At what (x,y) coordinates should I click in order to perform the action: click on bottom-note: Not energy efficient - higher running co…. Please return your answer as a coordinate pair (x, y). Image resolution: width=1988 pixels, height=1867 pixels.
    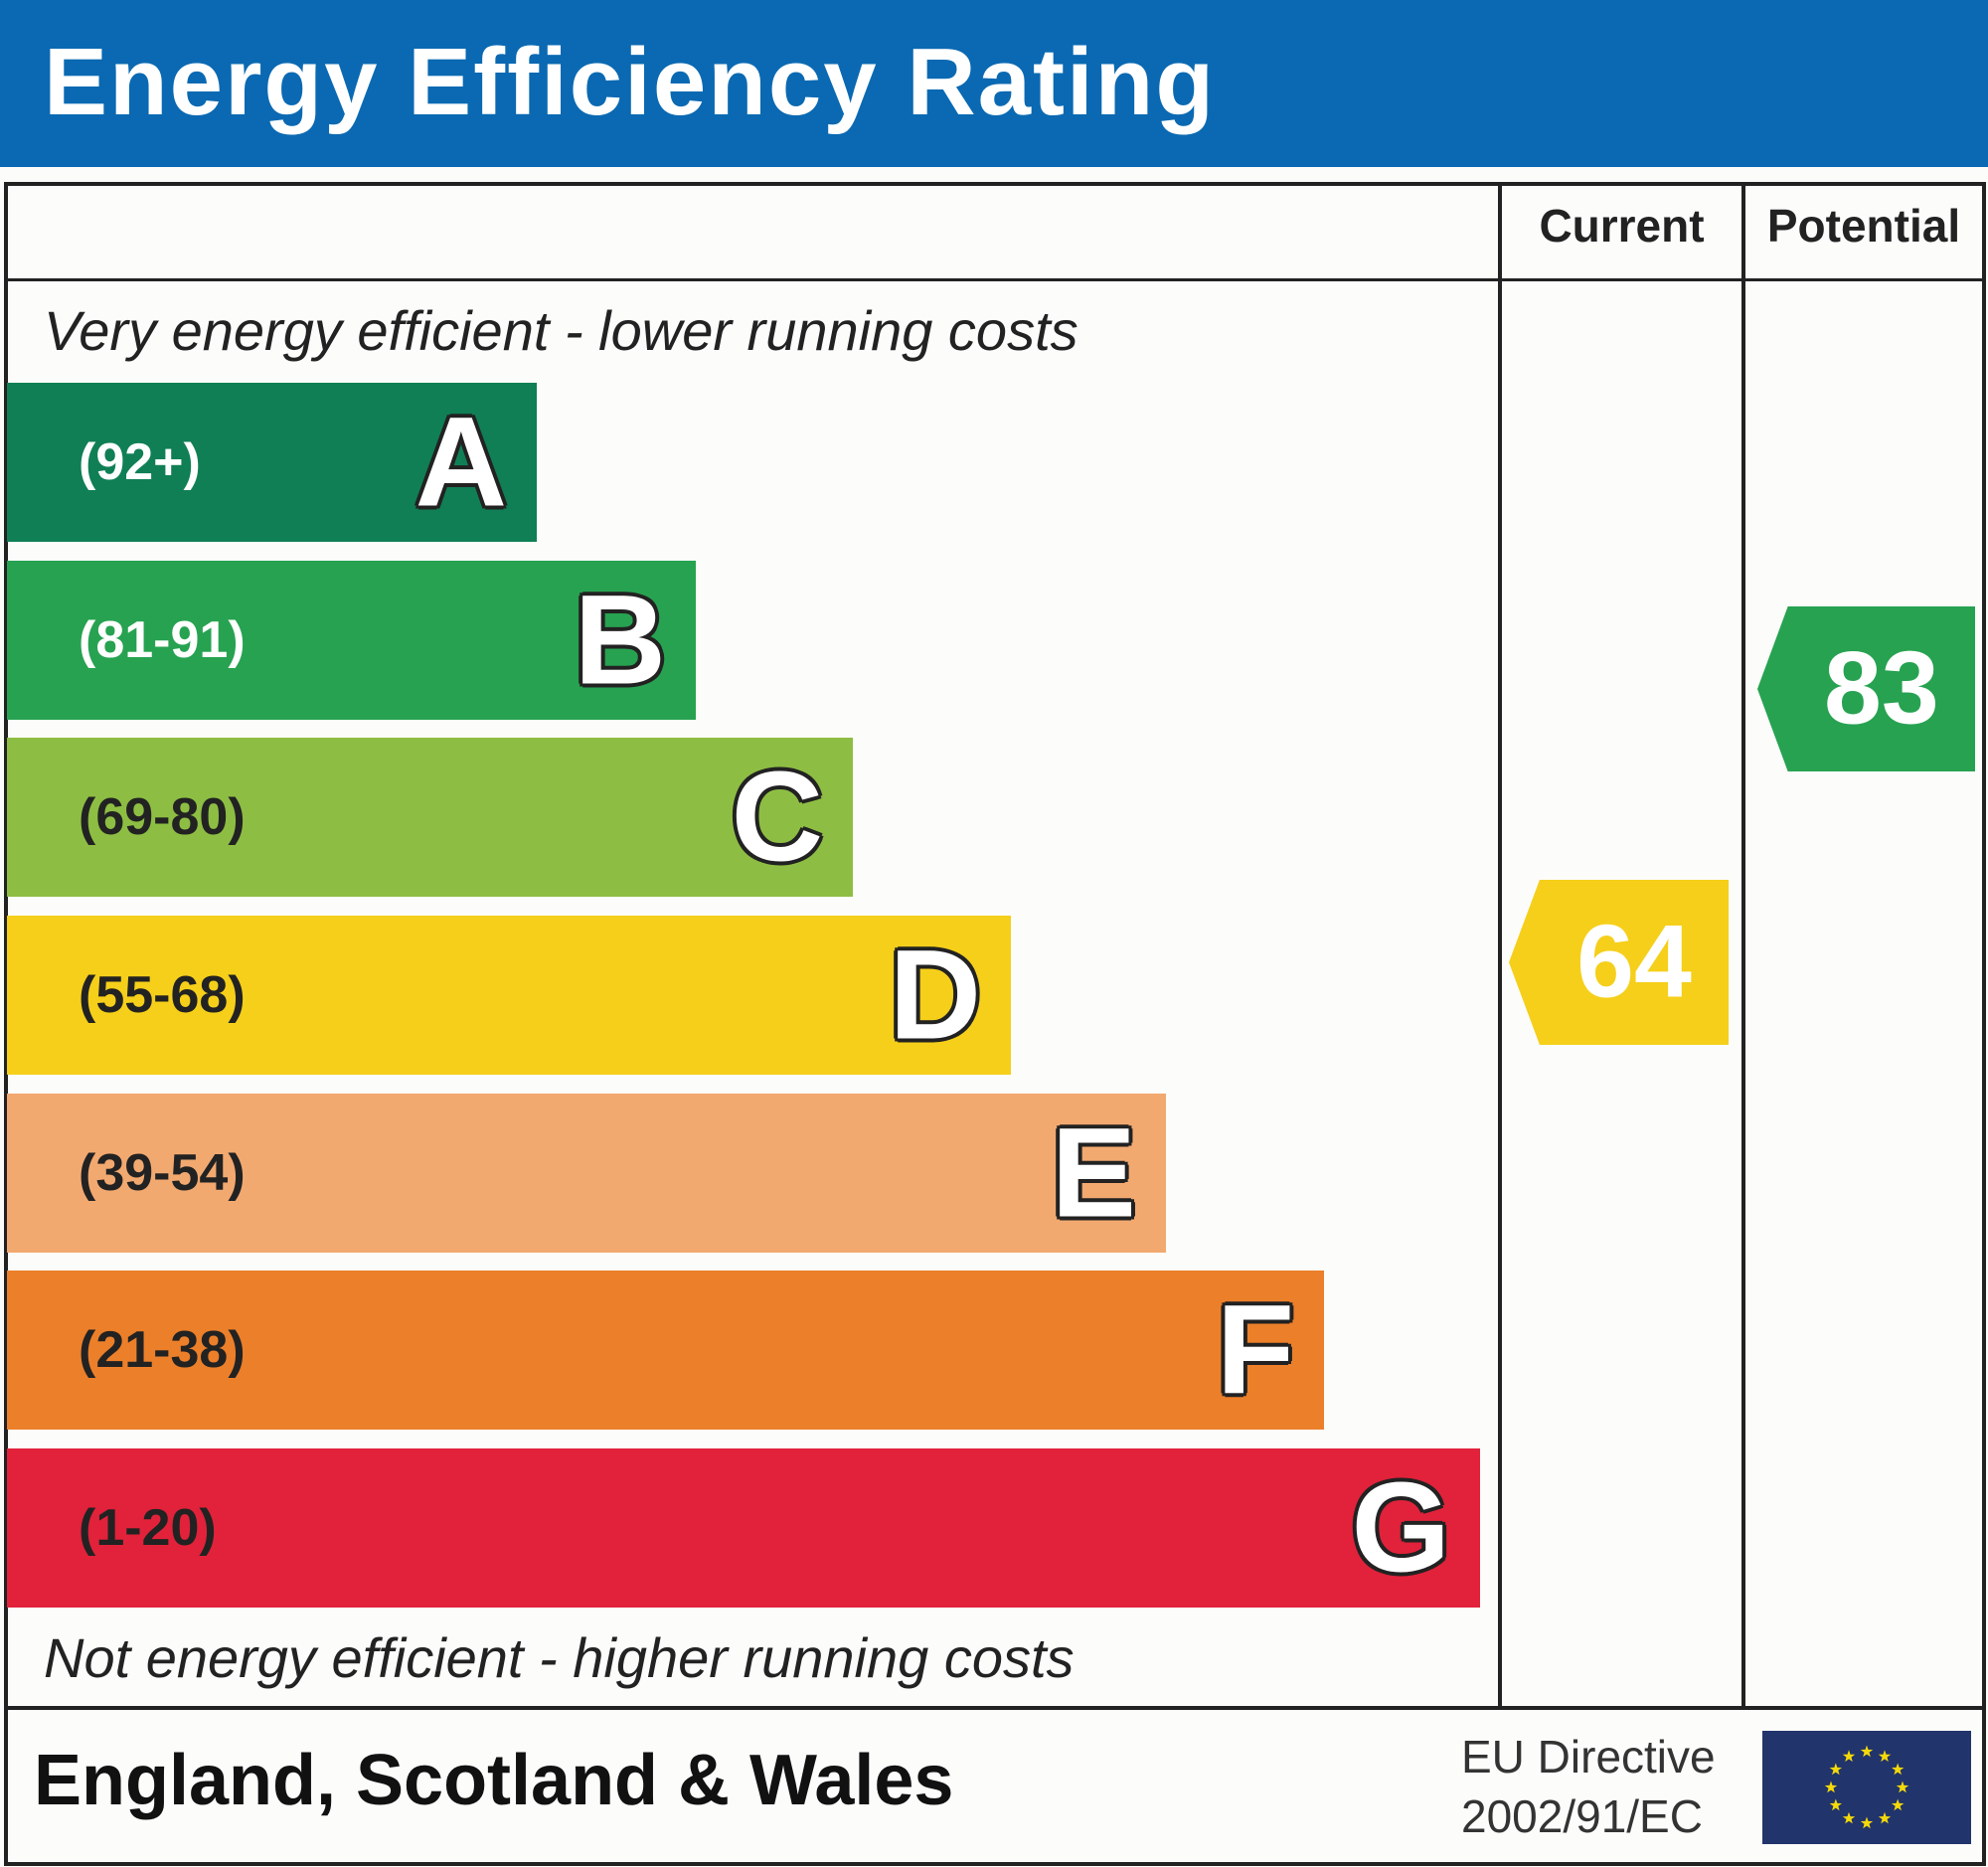
    Looking at the image, I should click on (559, 1657).